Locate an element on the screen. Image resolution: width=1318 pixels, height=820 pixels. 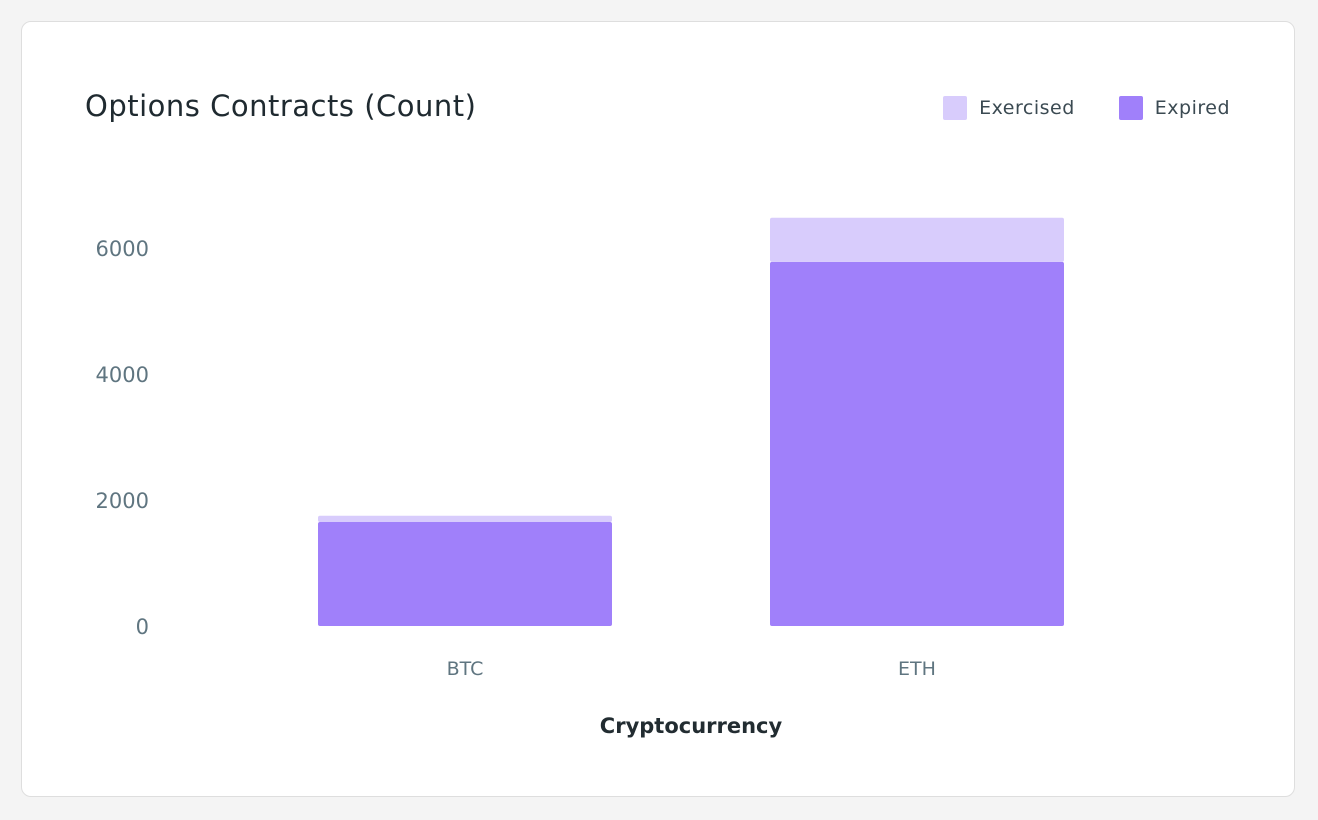
y-tick-label: 0 is located at coordinates (142, 627).